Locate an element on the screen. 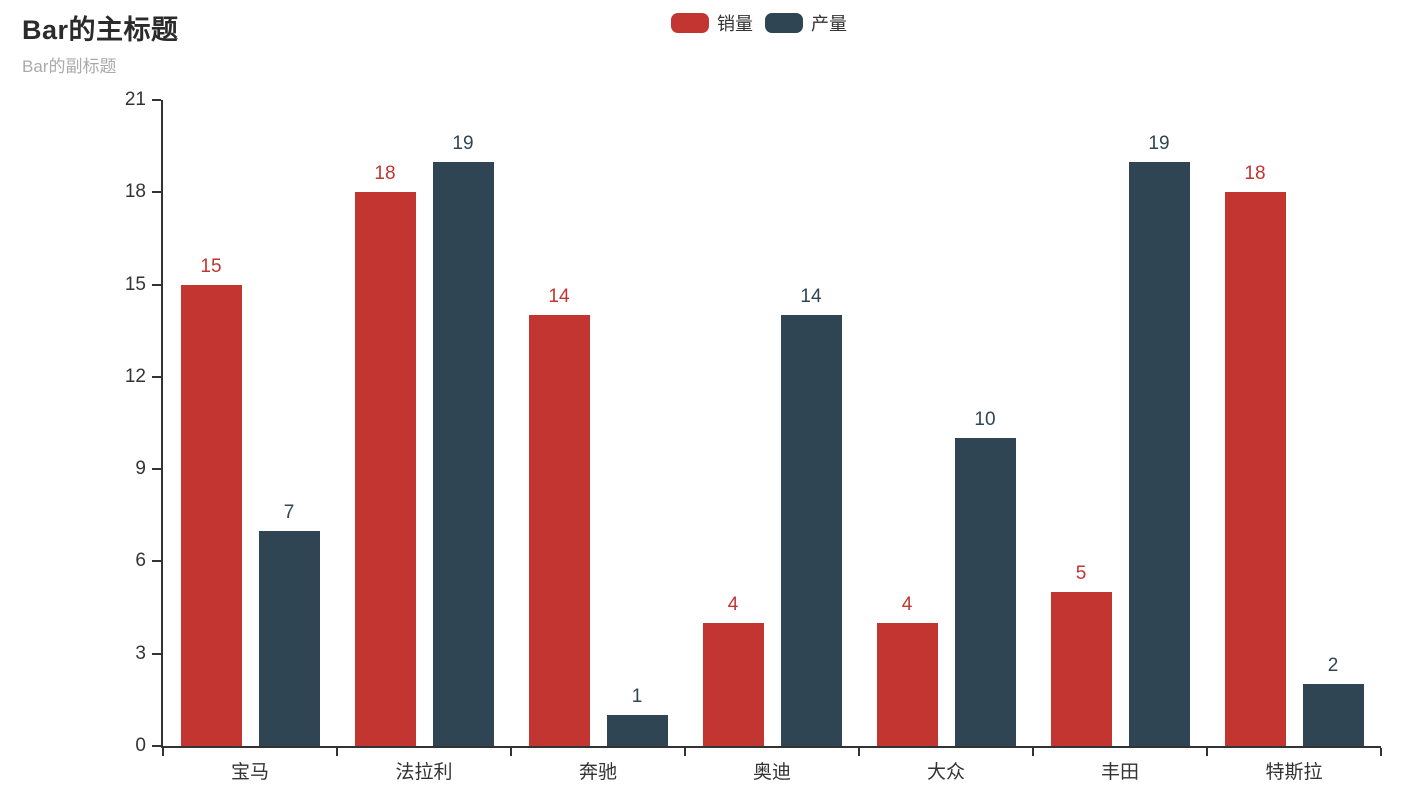  x-axis-line is located at coordinates (771, 747).